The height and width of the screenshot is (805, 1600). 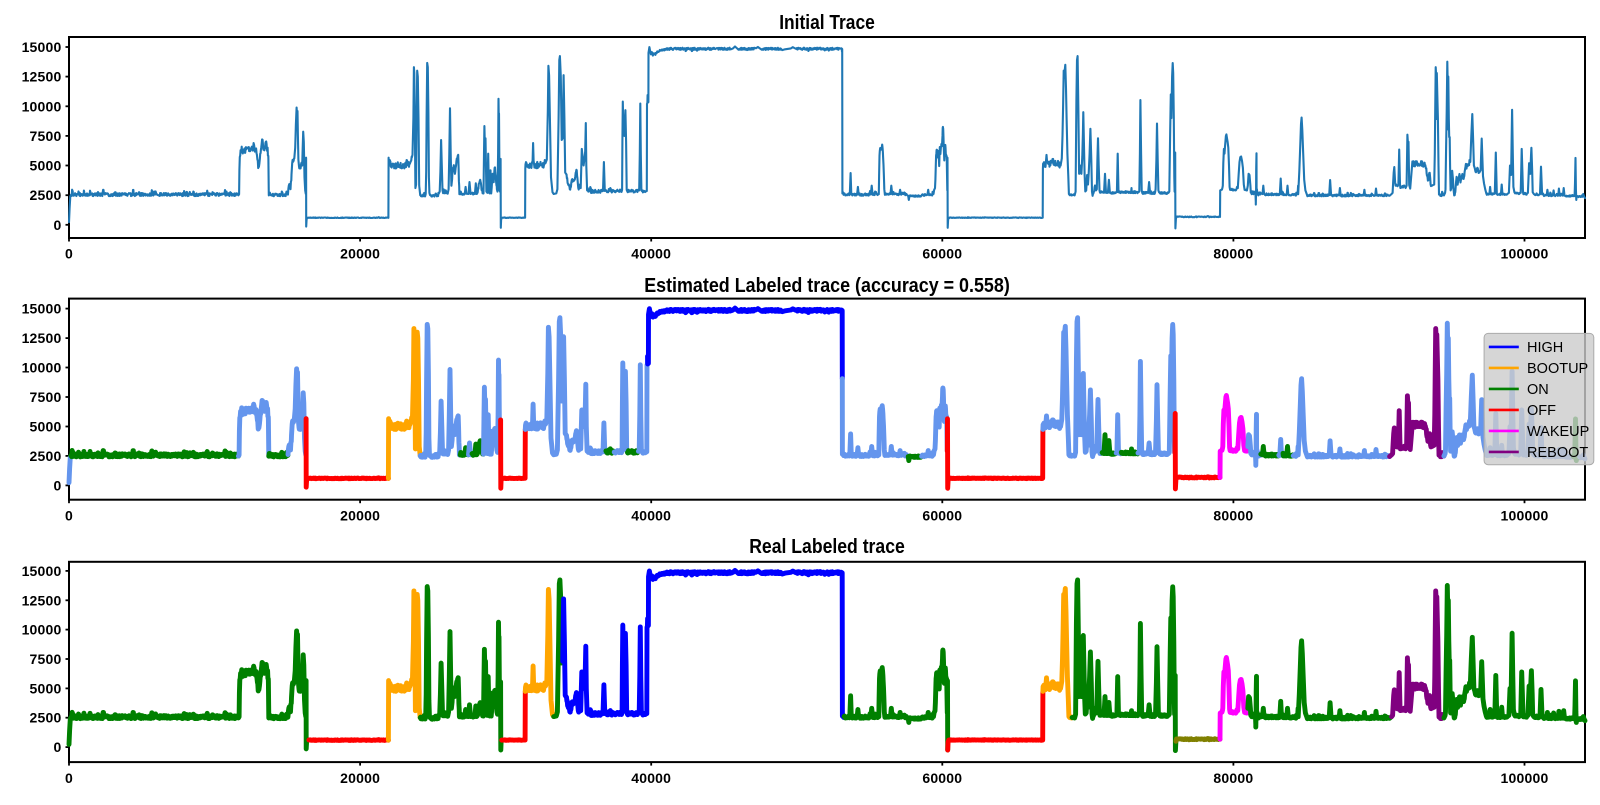 What do you see at coordinates (1557, 369) in the screenshot?
I see `svg-text: BOOTUP` at bounding box center [1557, 369].